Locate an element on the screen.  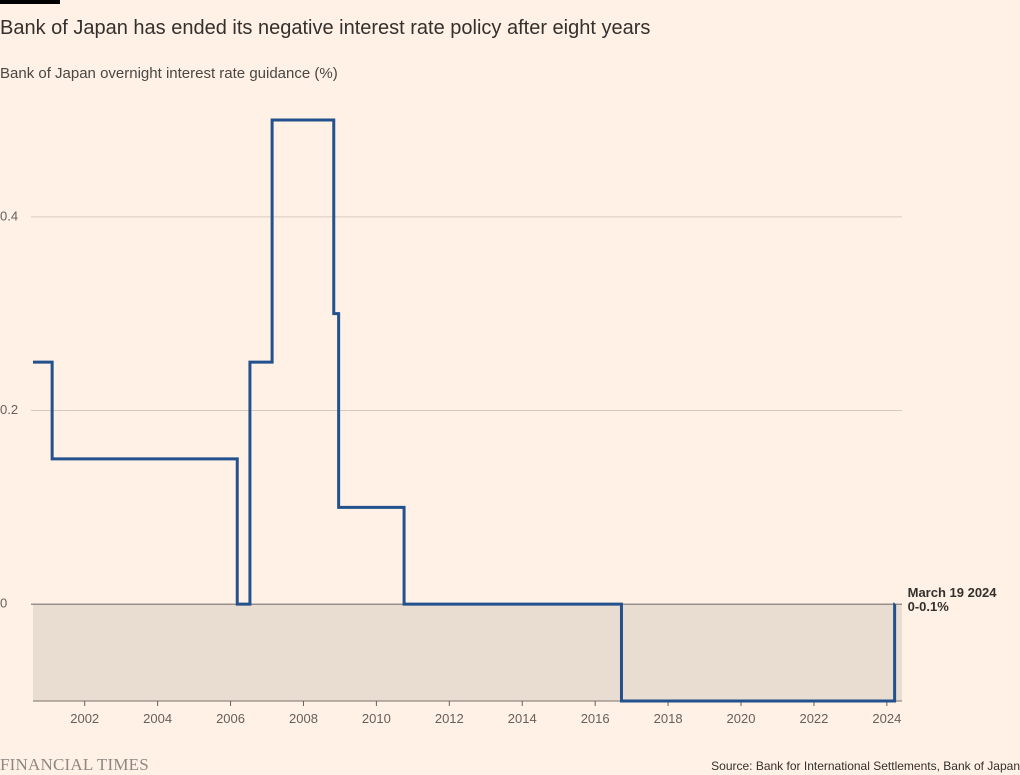
y-tick-label: 0 is located at coordinates (3, 603).